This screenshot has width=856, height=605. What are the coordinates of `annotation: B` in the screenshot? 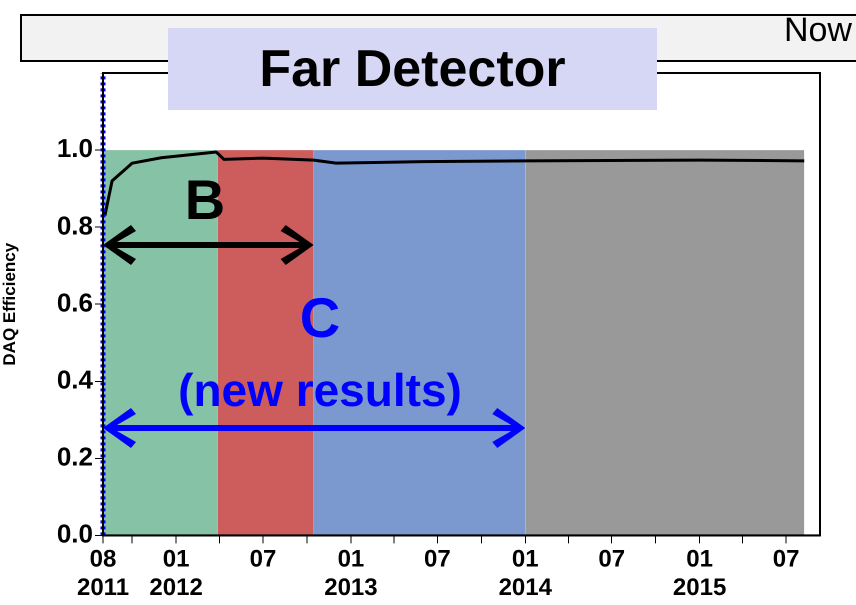 It's located at (205, 199).